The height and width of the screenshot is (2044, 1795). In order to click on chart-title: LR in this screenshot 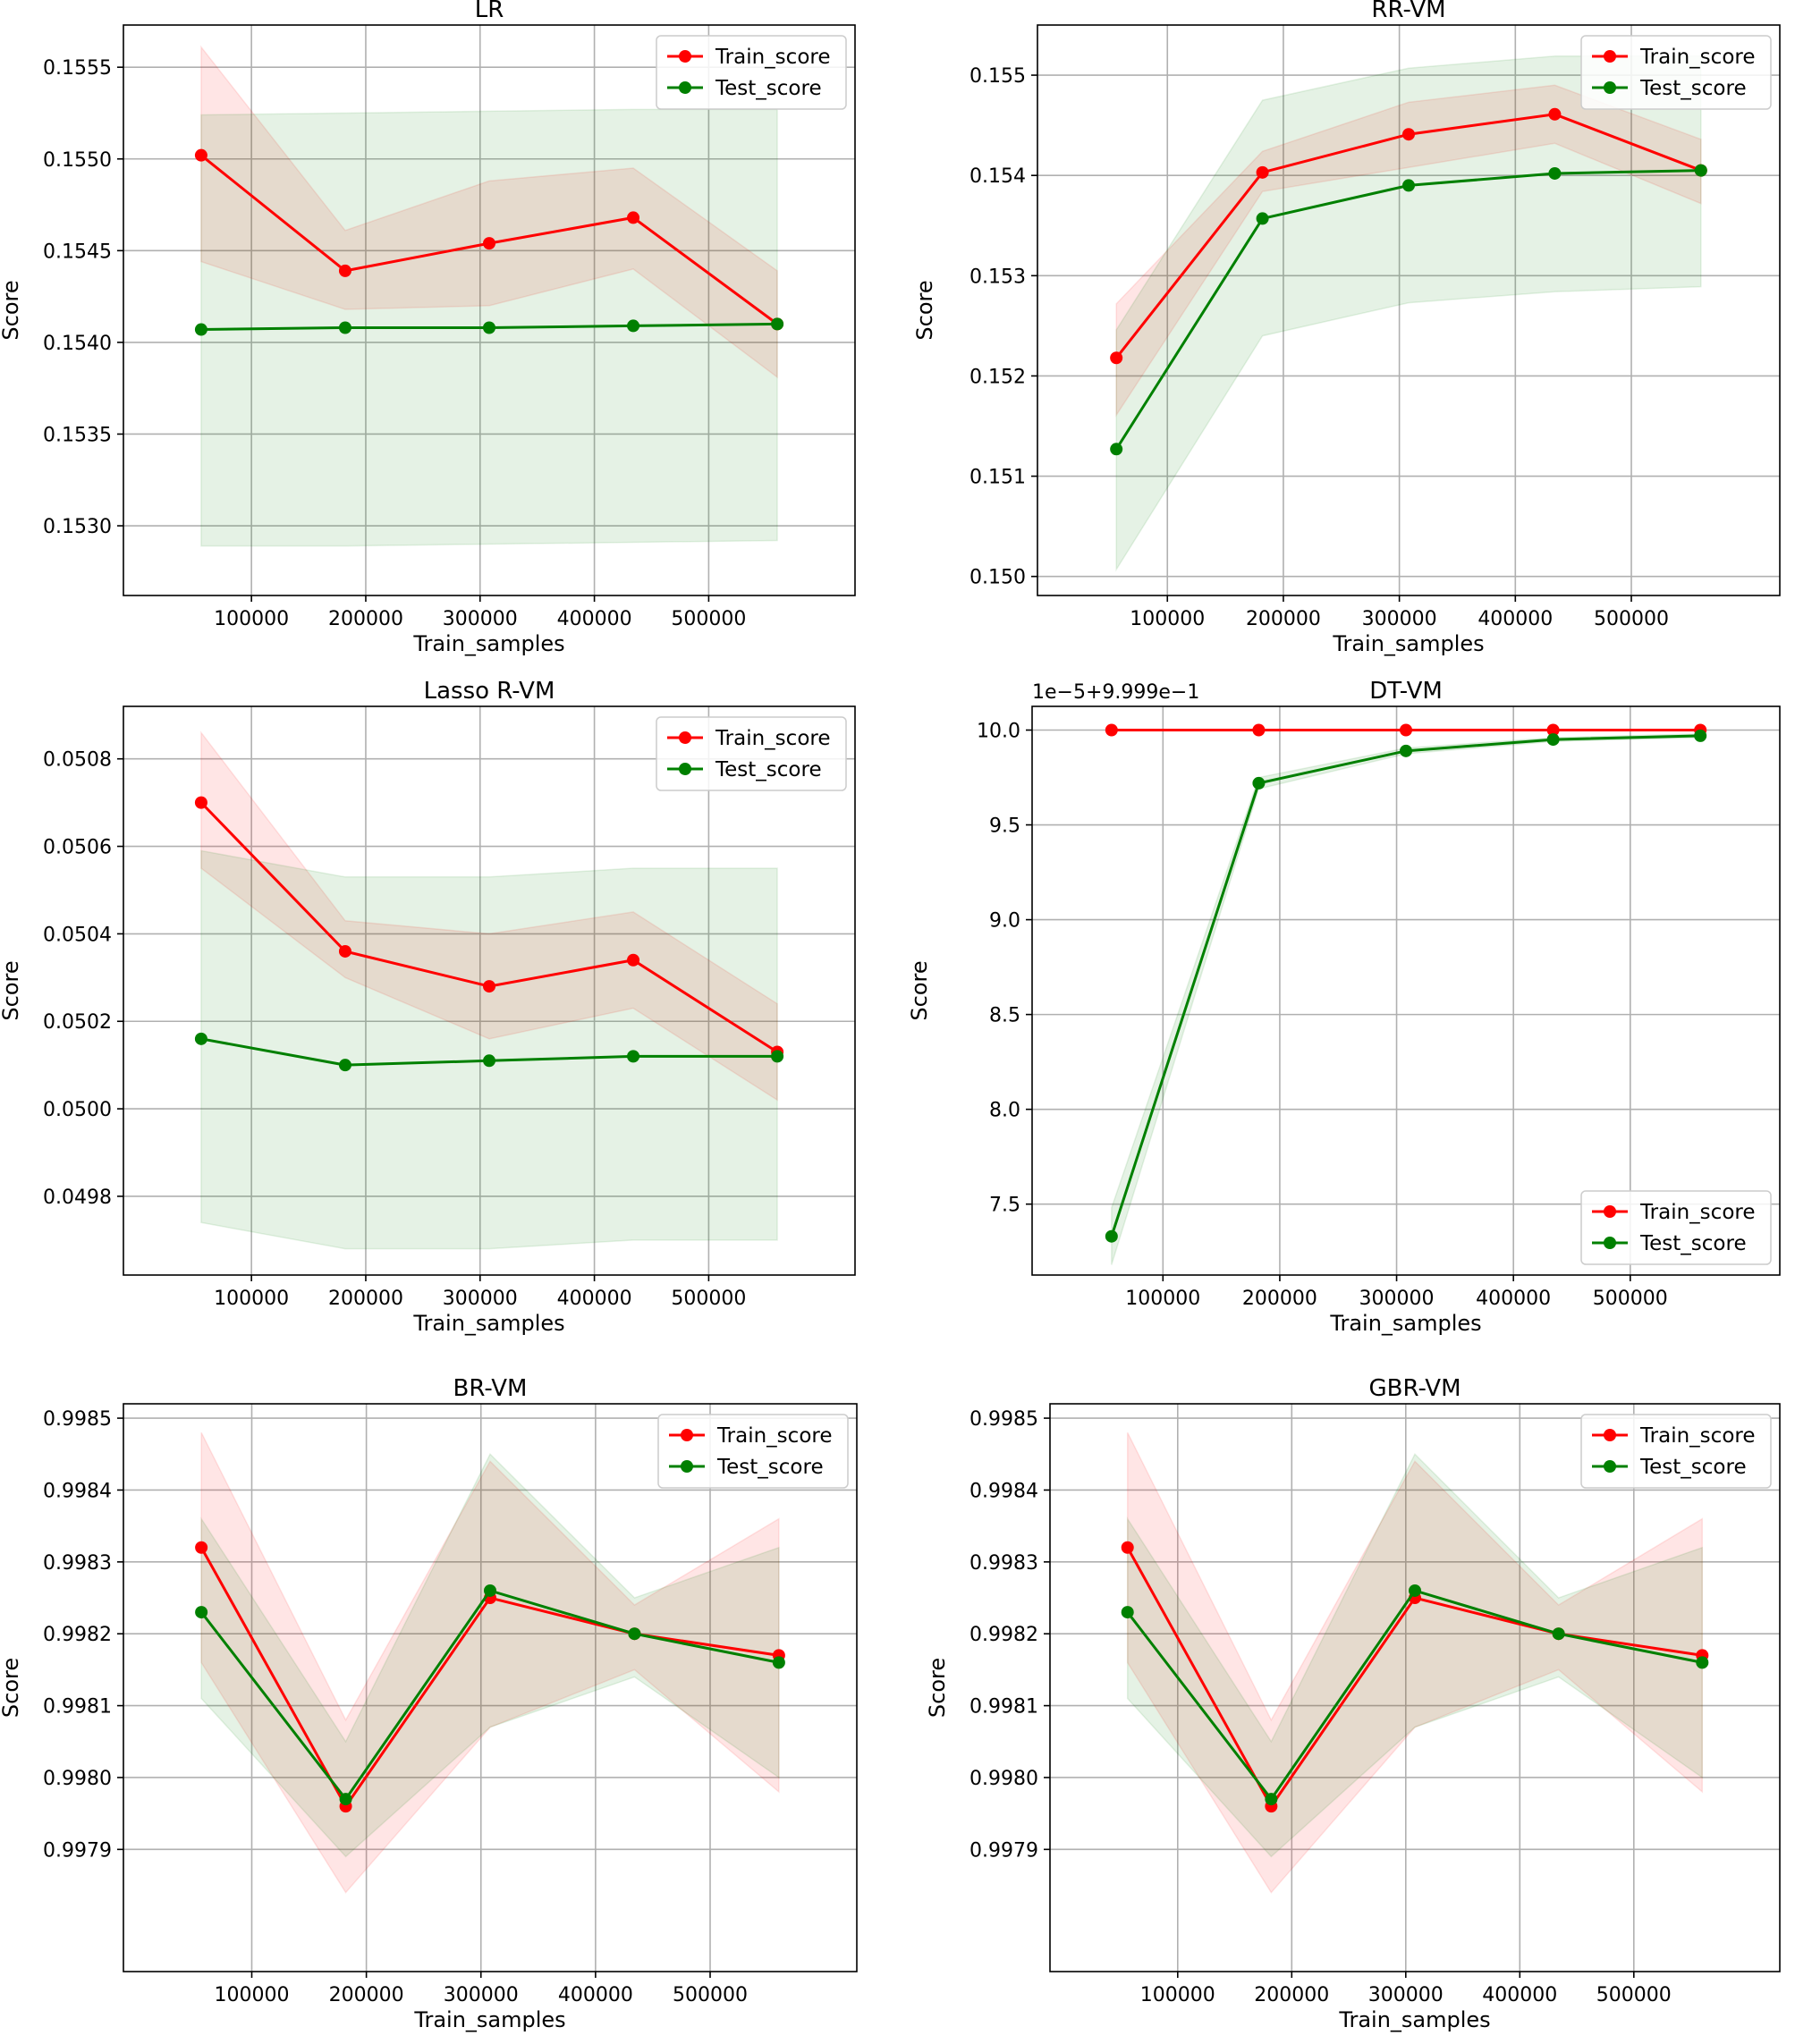, I will do `click(490, 11)`.